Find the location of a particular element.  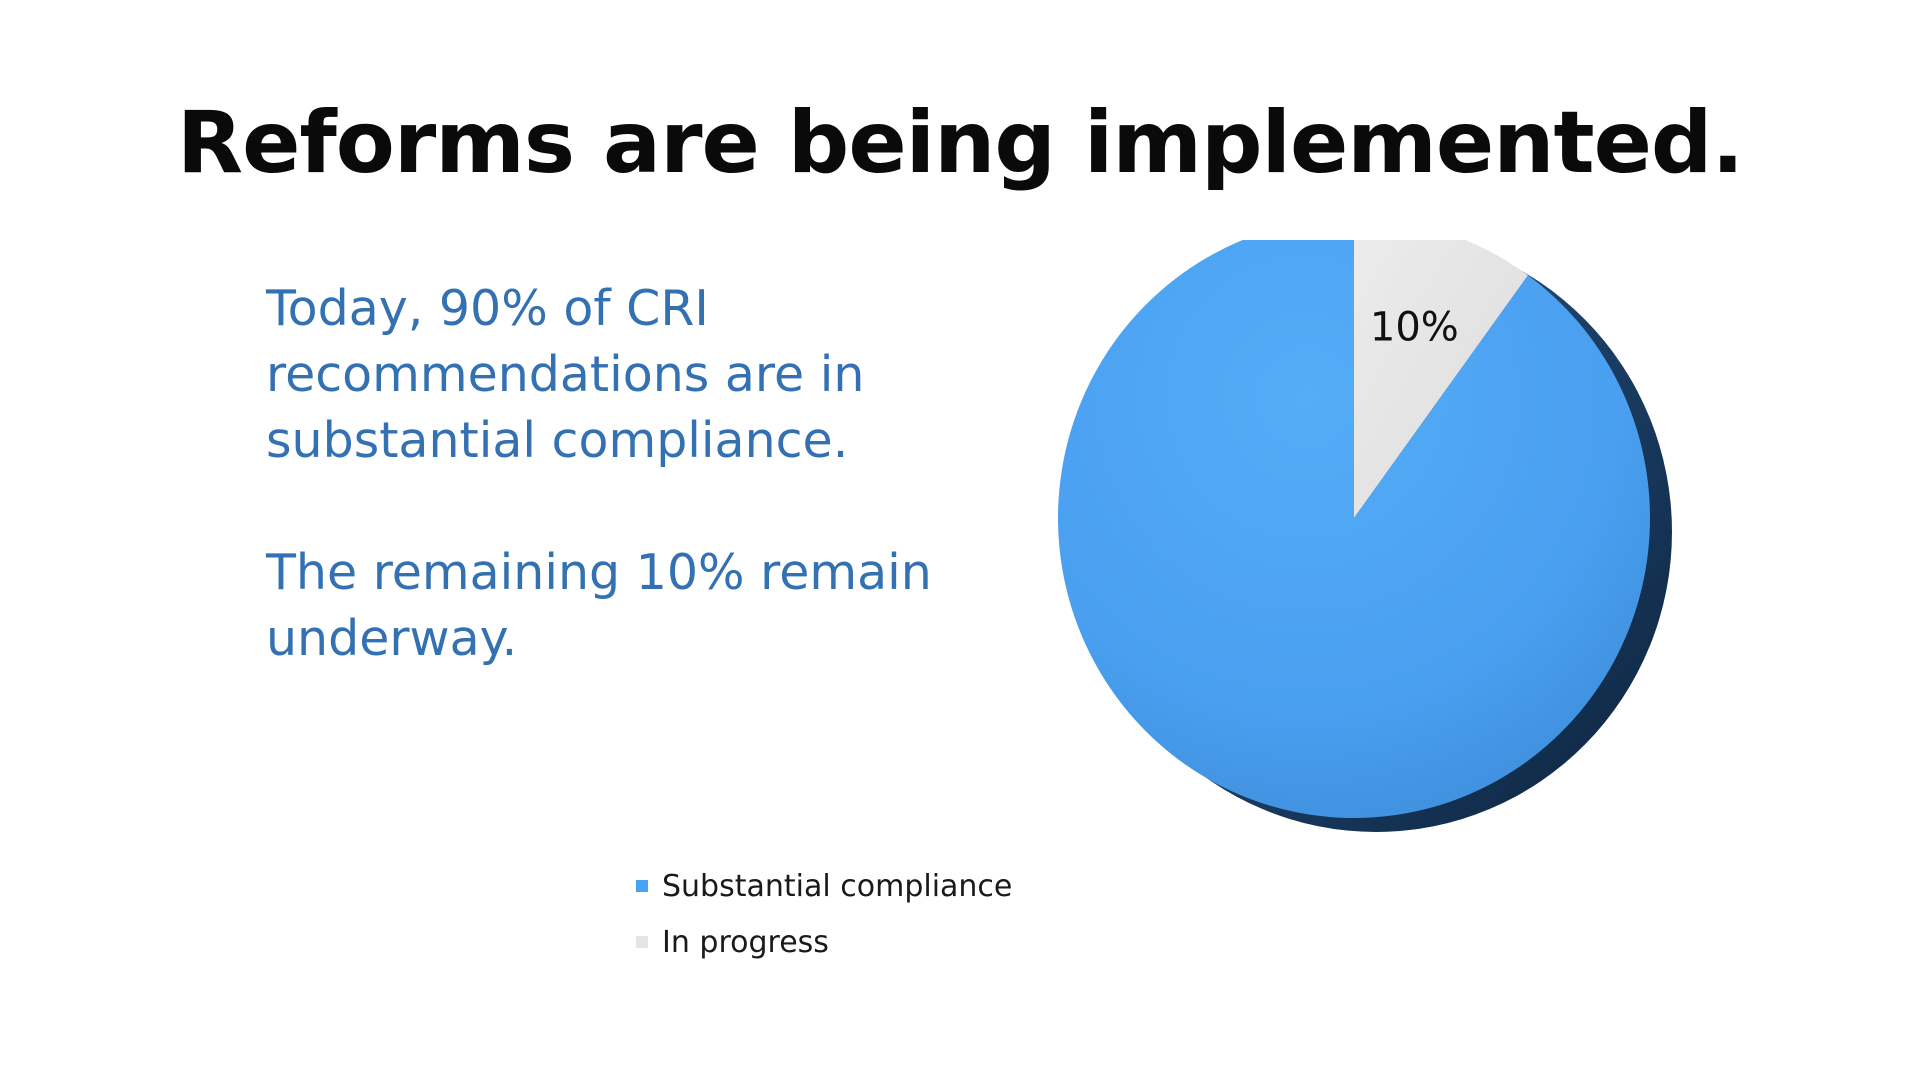

legend-swatch-substantial-compliance is located at coordinates (642, 886).